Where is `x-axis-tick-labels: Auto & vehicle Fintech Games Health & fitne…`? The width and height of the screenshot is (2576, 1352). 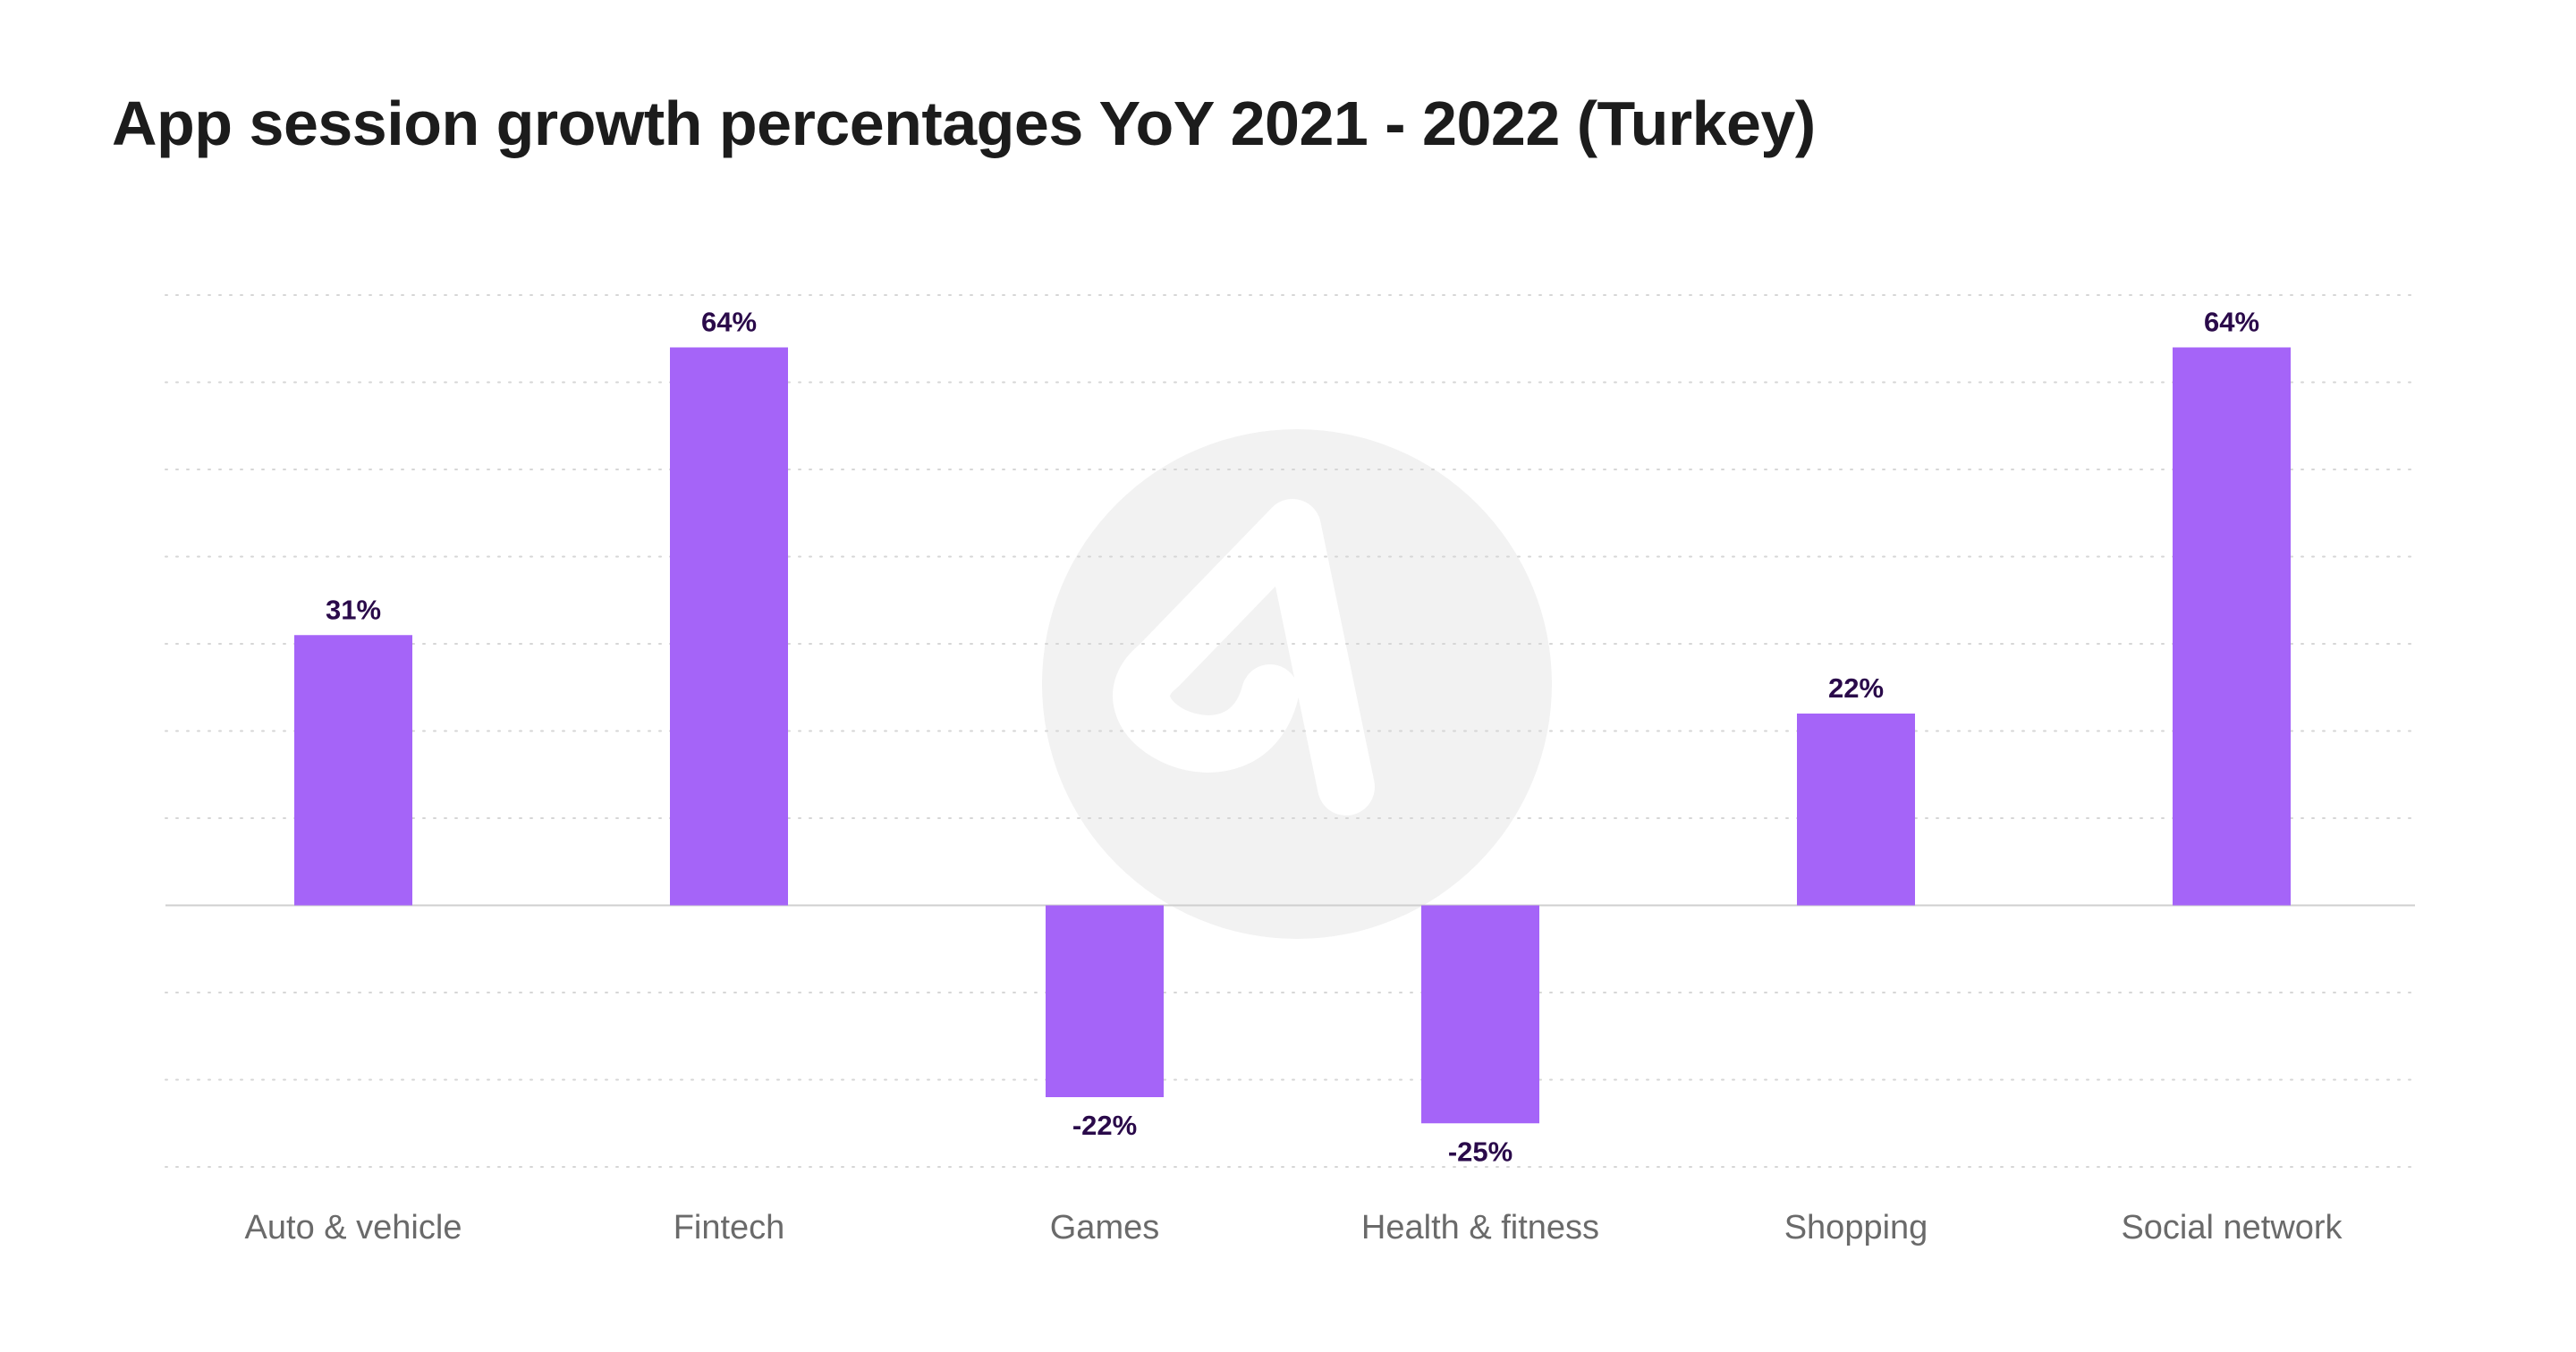 x-axis-tick-labels: Auto & vehicle Fintech Games Health & fitne… is located at coordinates (1294, 1227).